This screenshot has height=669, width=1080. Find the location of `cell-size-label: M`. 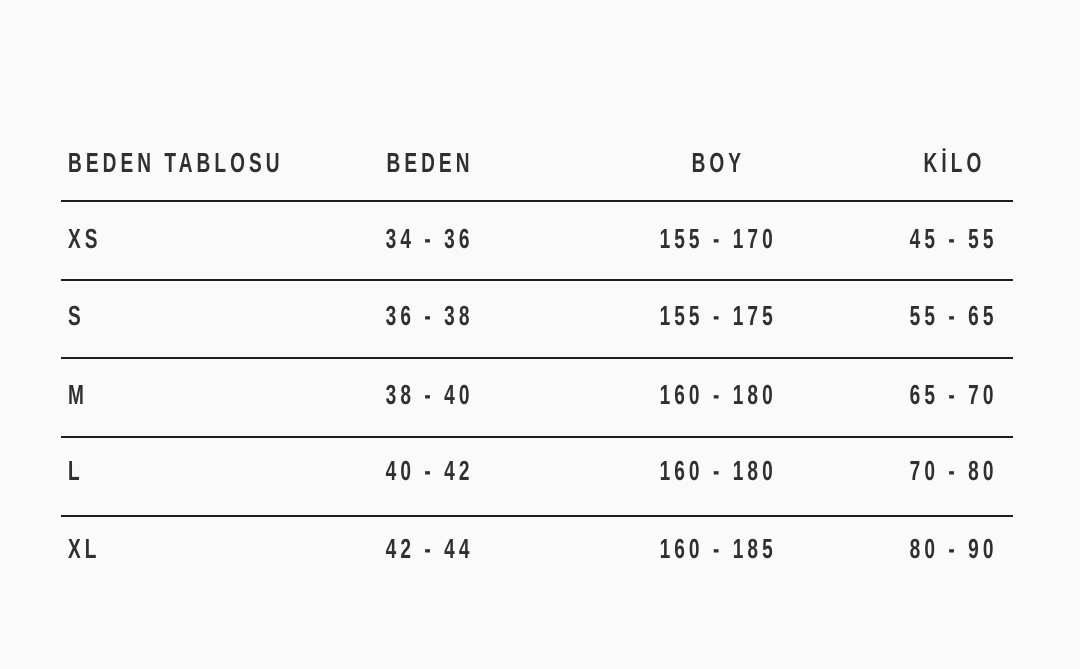

cell-size-label: M is located at coordinates (218, 395).